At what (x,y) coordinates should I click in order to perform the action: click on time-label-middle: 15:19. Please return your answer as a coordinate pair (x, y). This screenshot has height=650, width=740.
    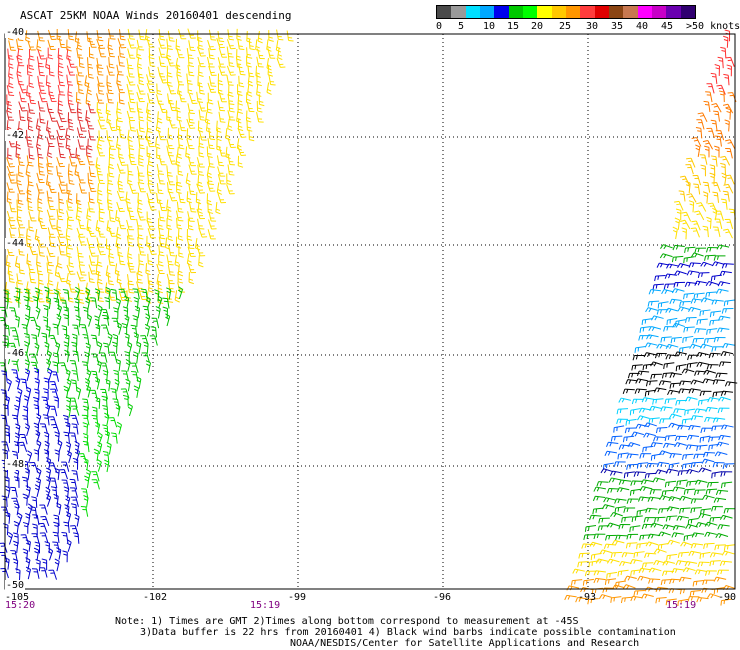
    Looking at the image, I should click on (265, 605).